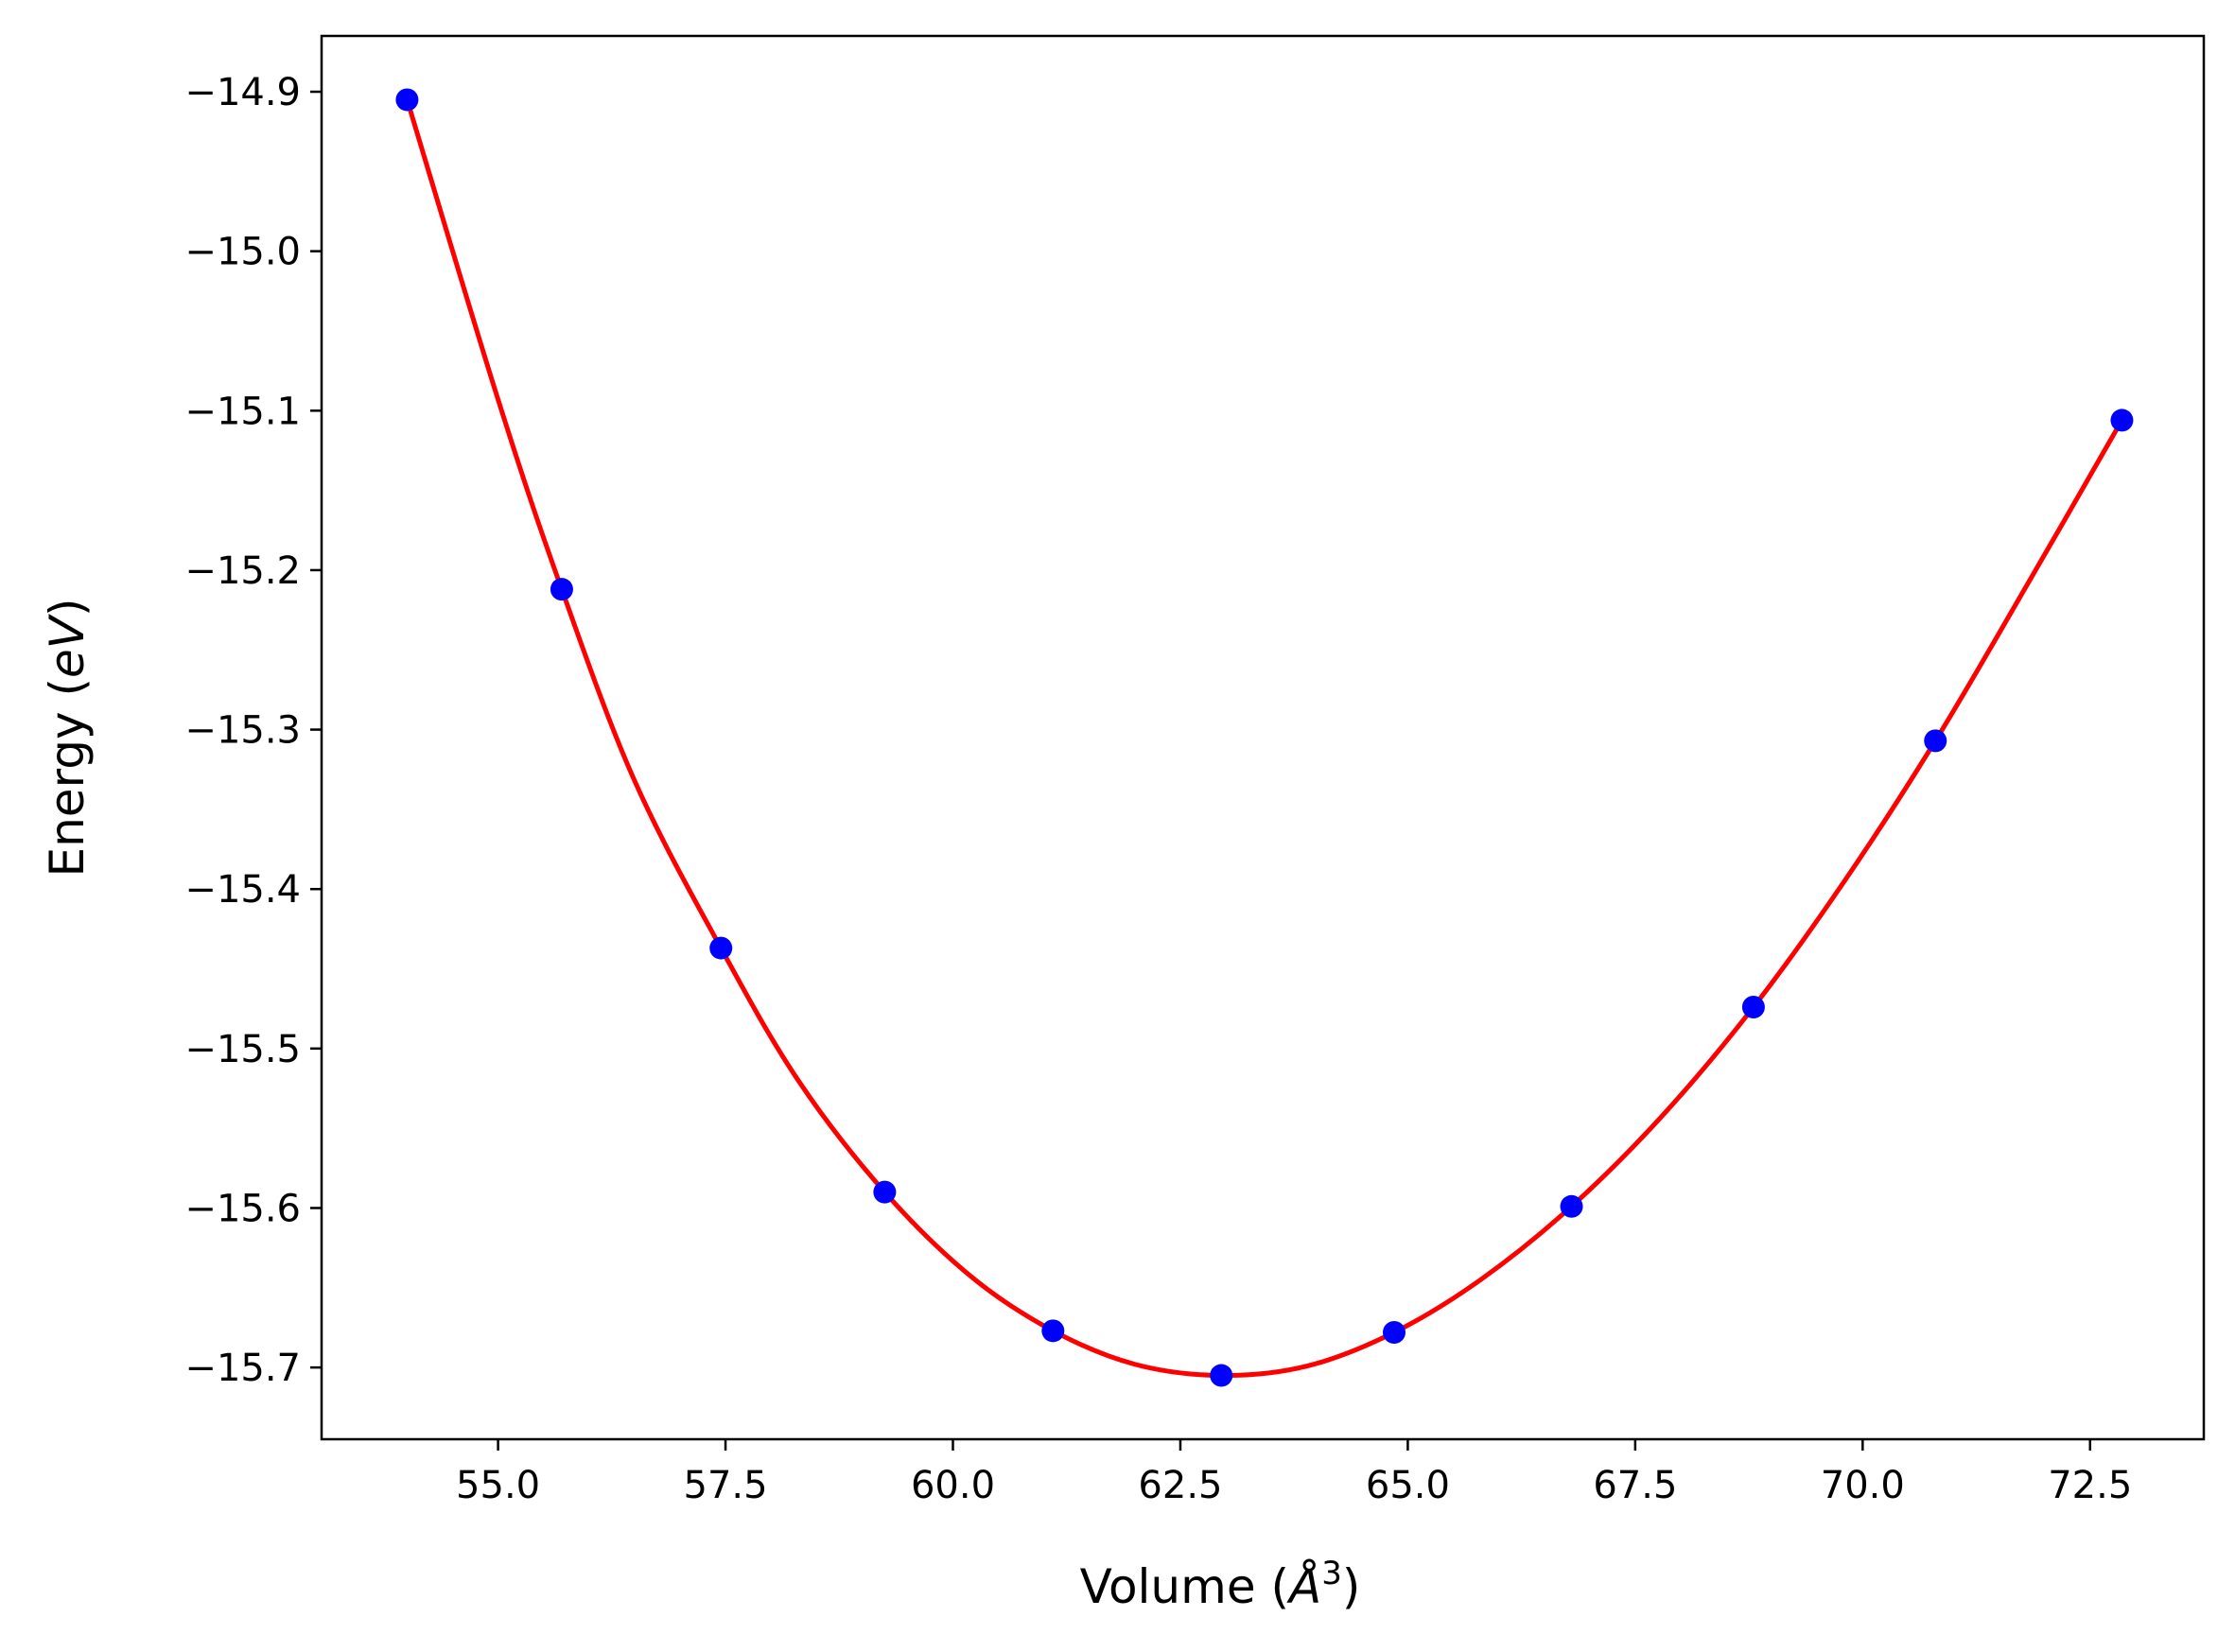  What do you see at coordinates (1303, 1587) in the screenshot?
I see `x-axis-label-unit: Å` at bounding box center [1303, 1587].